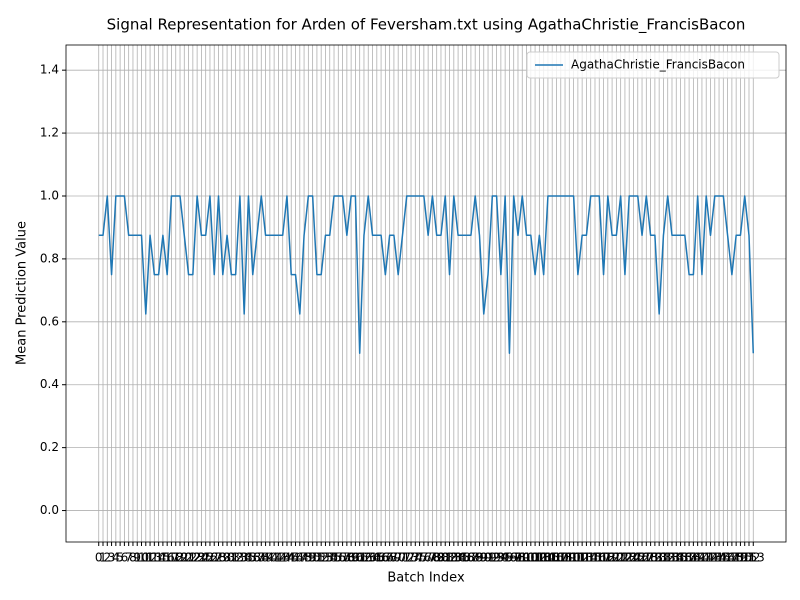 The image size is (800, 600). Describe the element at coordinates (265, 558) in the screenshot. I see `x-tick-label: 39` at that location.